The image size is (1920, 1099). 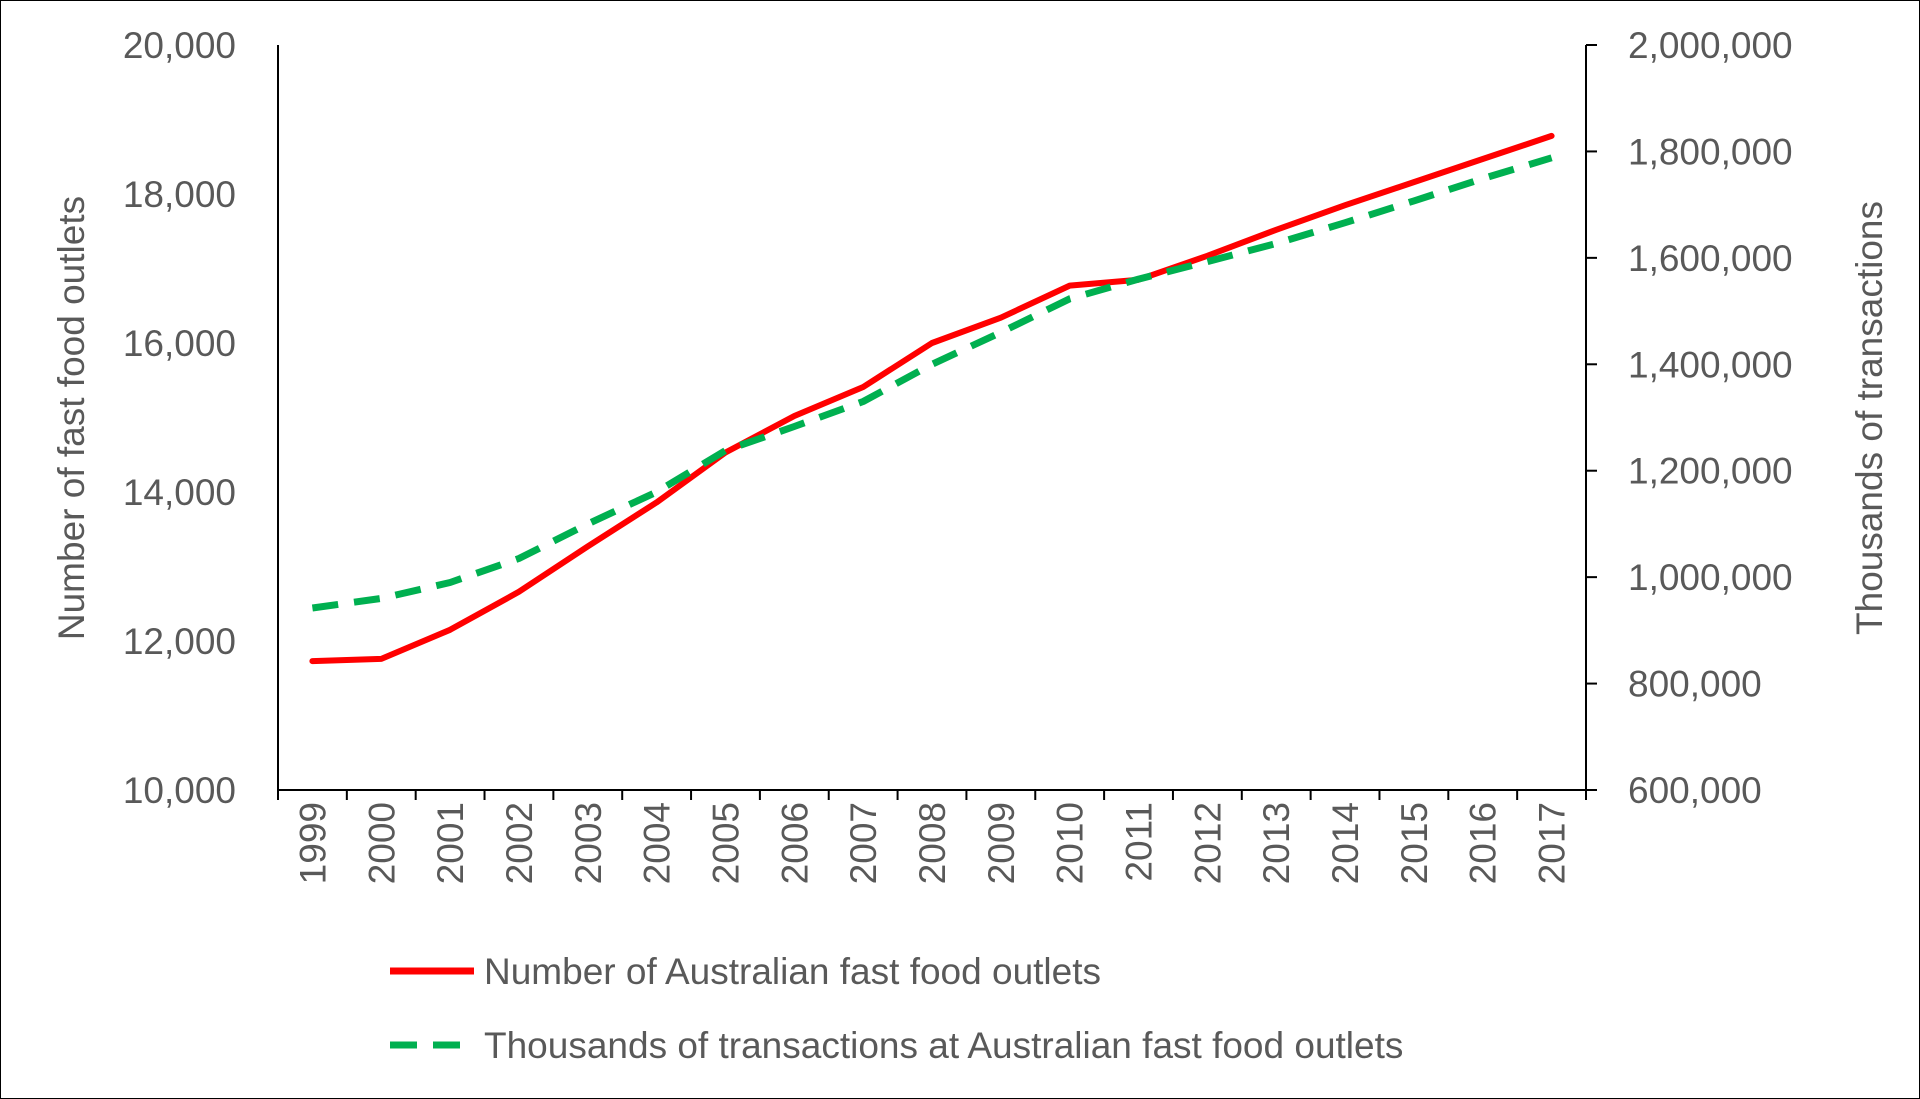 I want to click on left-y-tick-label: 18,000, so click(x=179, y=194).